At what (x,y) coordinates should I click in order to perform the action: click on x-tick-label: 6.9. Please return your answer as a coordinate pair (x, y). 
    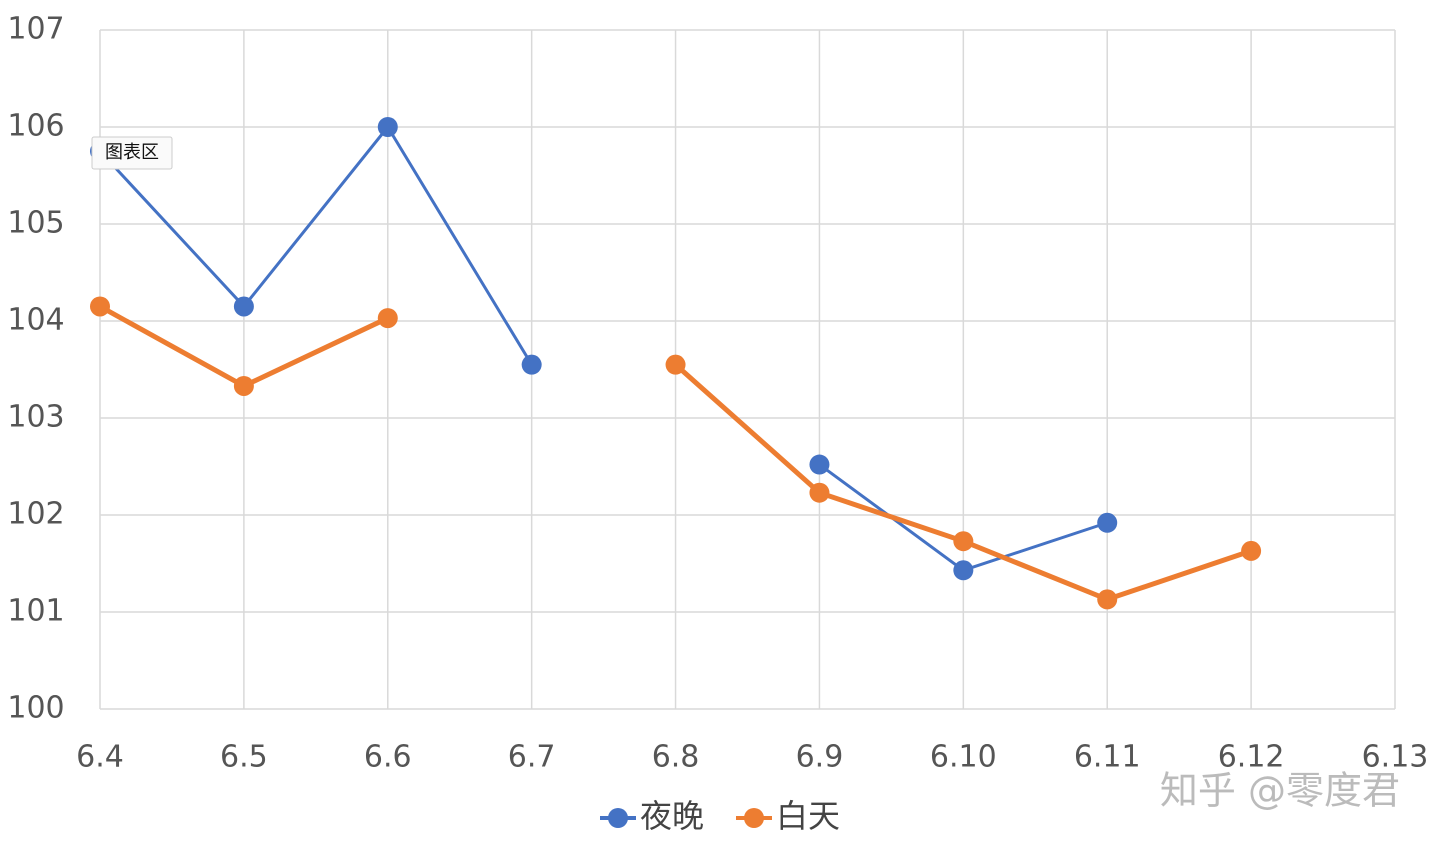
    Looking at the image, I should click on (820, 757).